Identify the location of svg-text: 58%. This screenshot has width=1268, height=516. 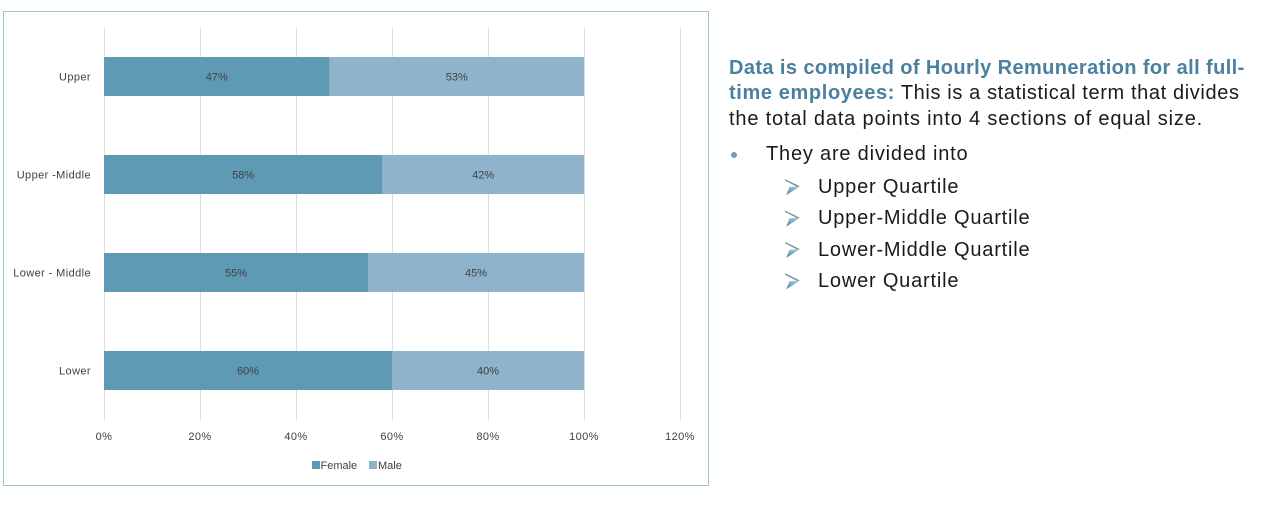
(243, 176).